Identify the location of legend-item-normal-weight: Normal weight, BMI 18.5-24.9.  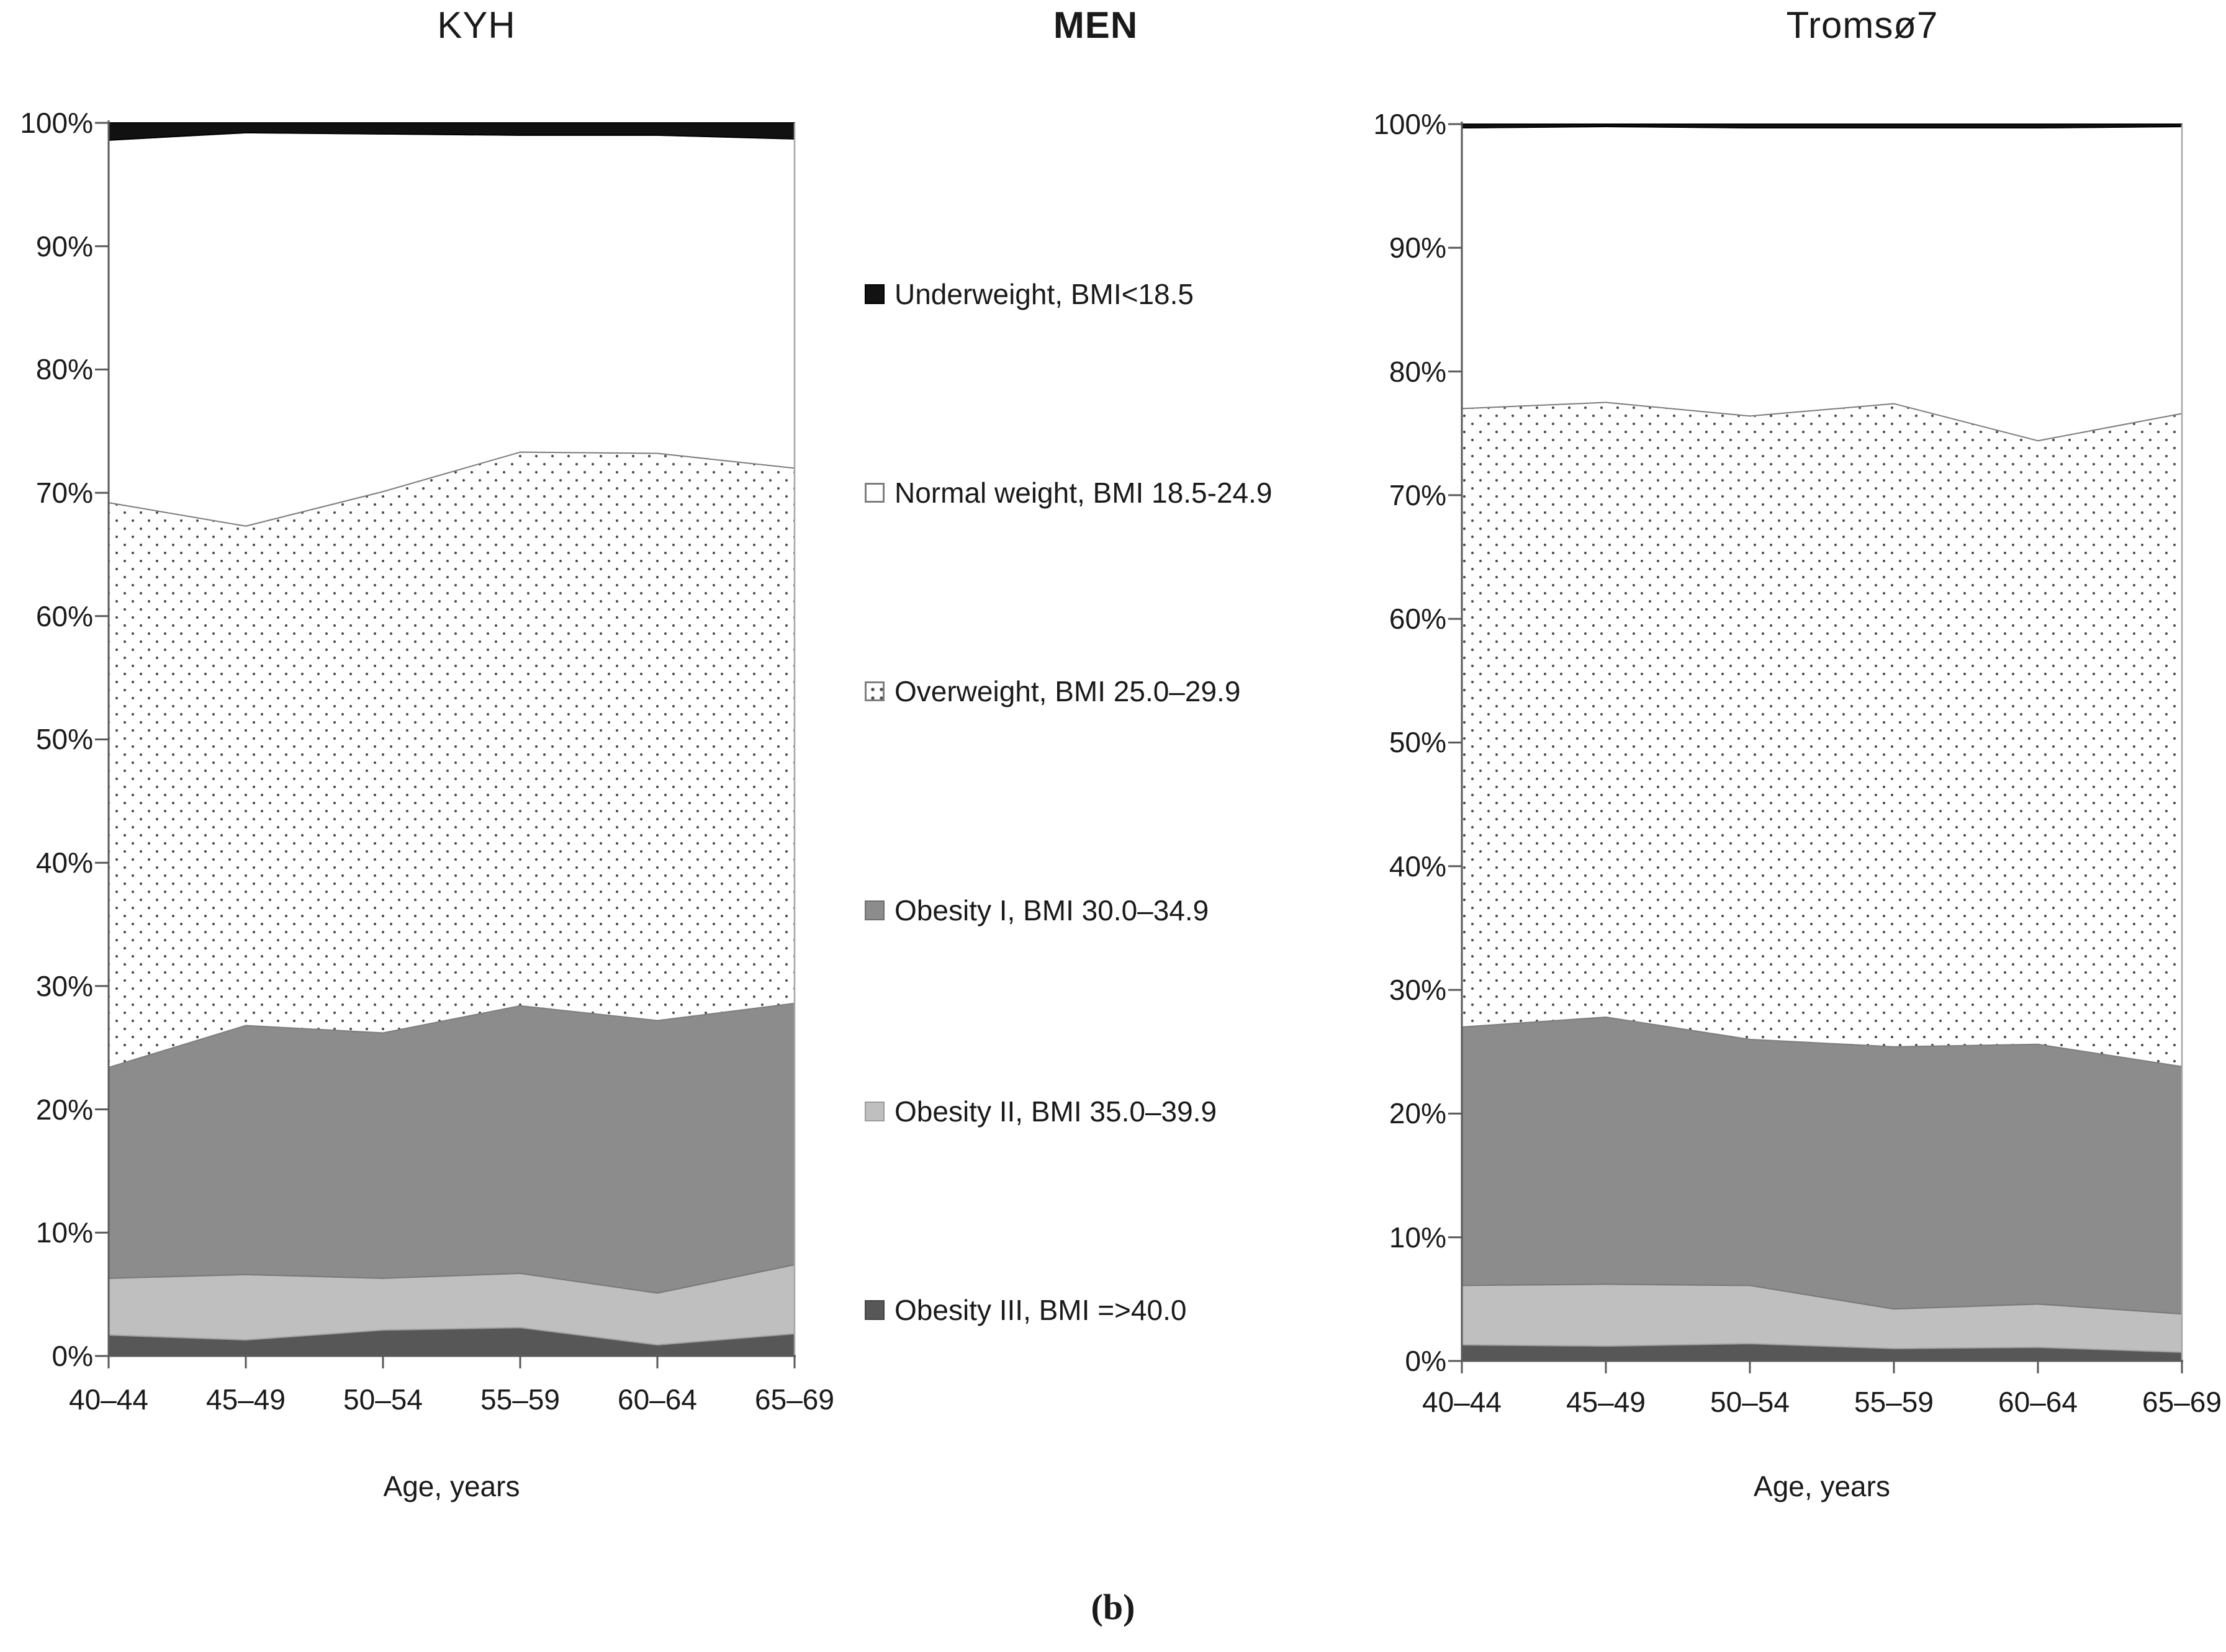
(1069, 493).